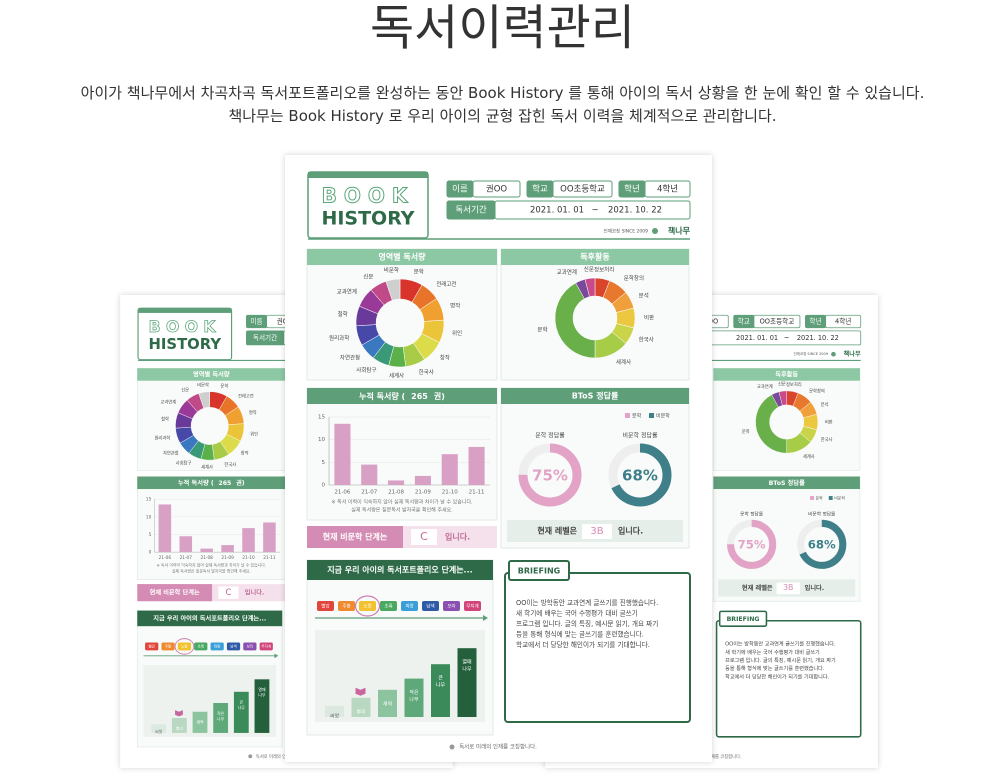  Describe the element at coordinates (266, 645) in the screenshot. I see `step-label: 무지개` at that location.